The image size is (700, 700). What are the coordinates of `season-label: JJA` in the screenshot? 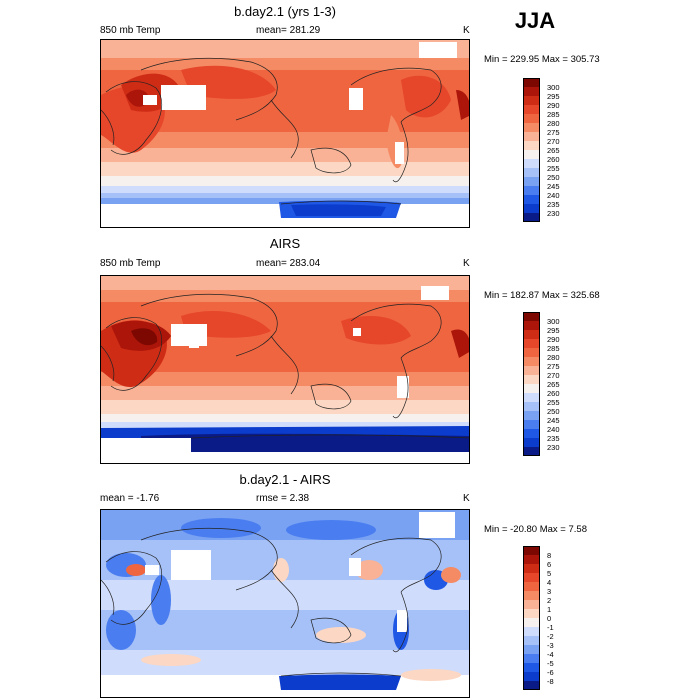 It's located at (535, 20).